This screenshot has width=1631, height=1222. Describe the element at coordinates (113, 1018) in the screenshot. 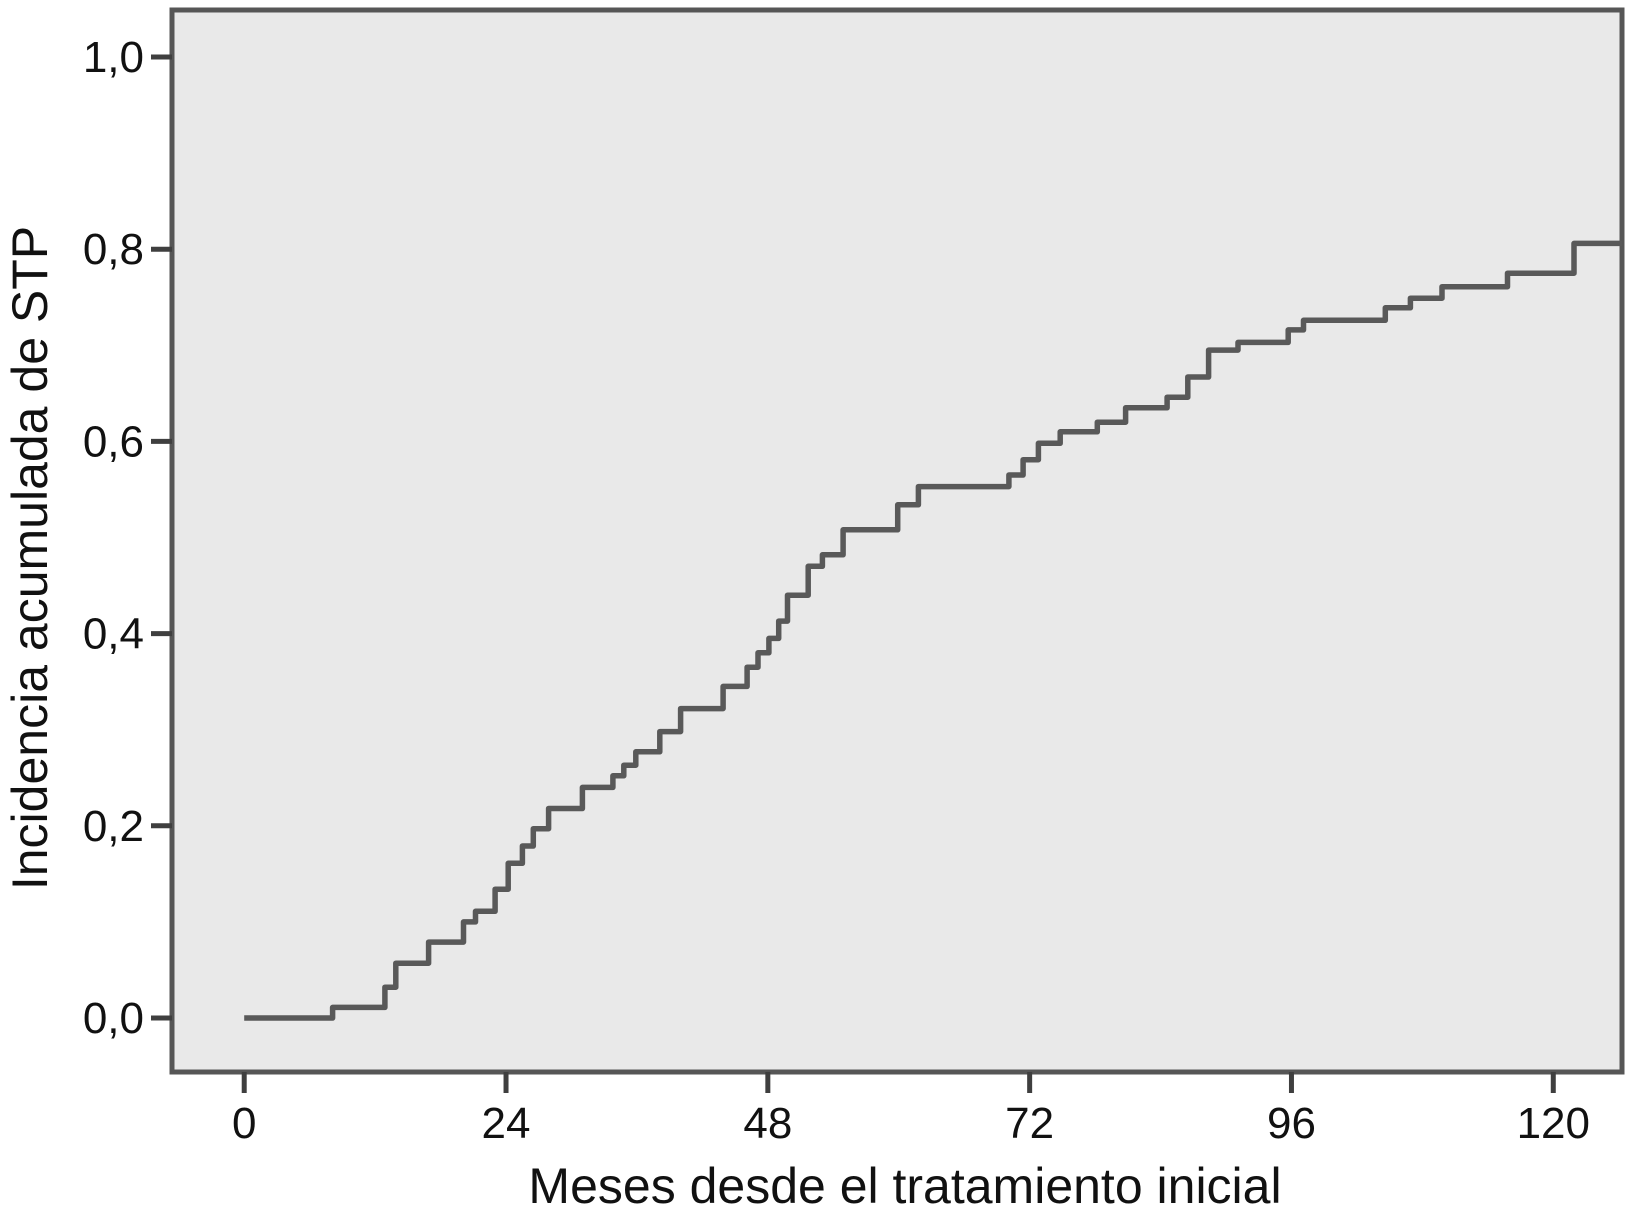

I see `y-tick-label: 0,0` at that location.